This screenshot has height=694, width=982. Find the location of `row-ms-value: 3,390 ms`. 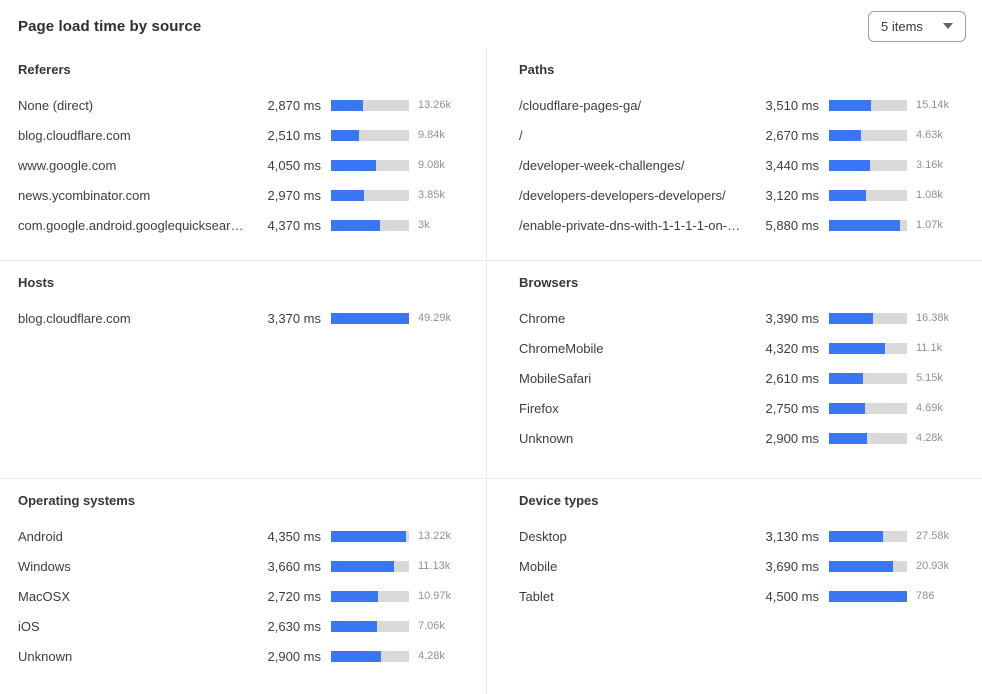

row-ms-value: 3,390 ms is located at coordinates (792, 318).